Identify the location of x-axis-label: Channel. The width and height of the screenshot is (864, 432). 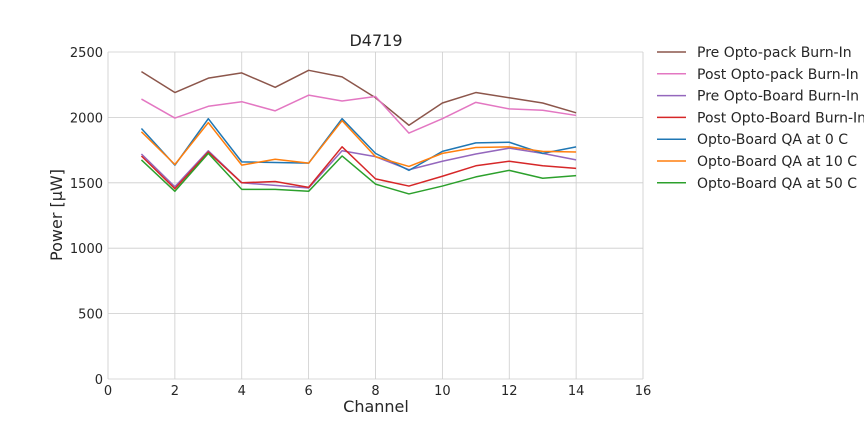
(376, 406).